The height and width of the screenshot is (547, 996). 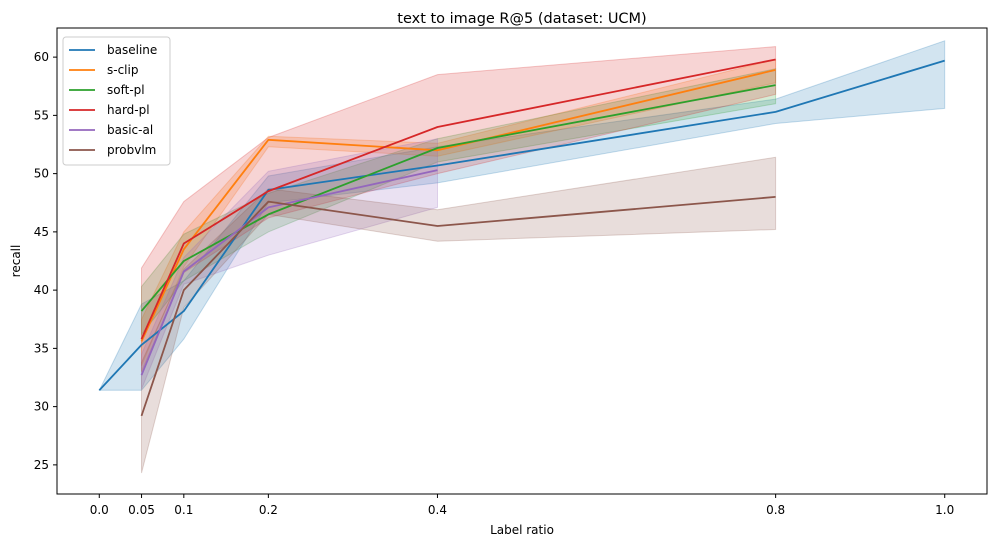 I want to click on x-tick-label: 0.1, so click(x=183, y=510).